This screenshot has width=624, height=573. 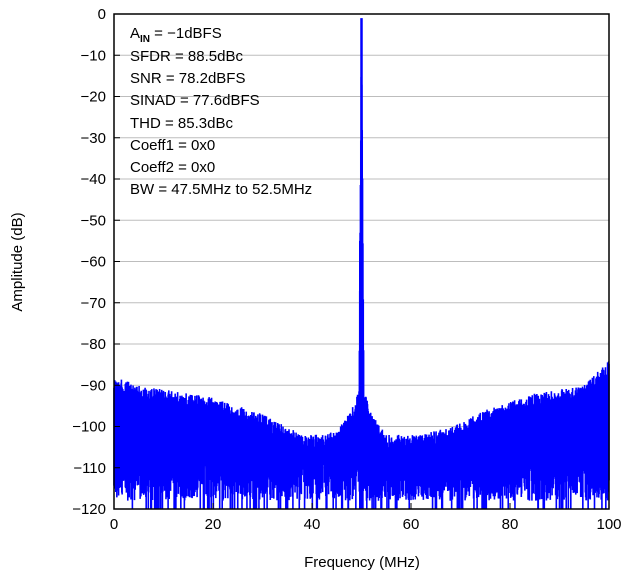 I want to click on x-tick-label: 80, so click(x=510, y=524).